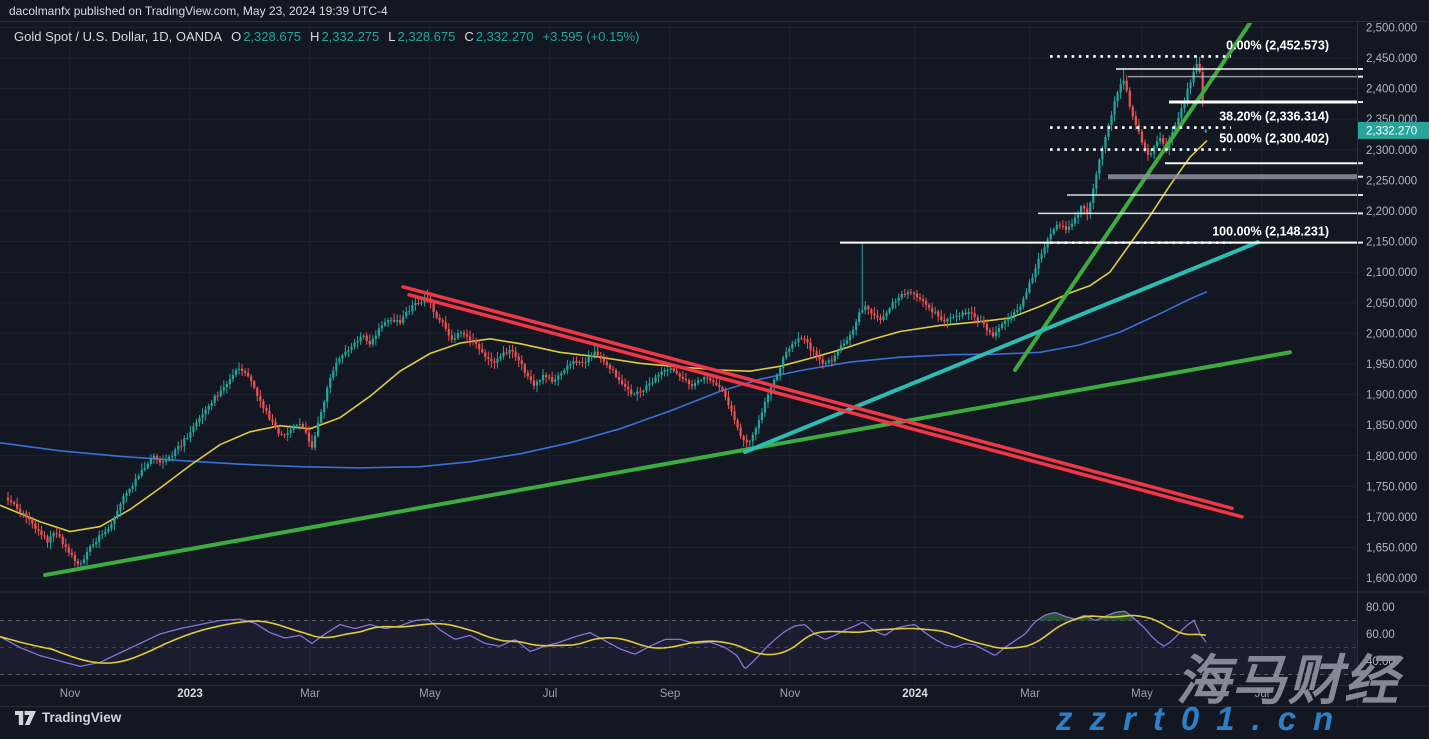  I want to click on price-tick-label: 2,100.000, so click(1391, 273).